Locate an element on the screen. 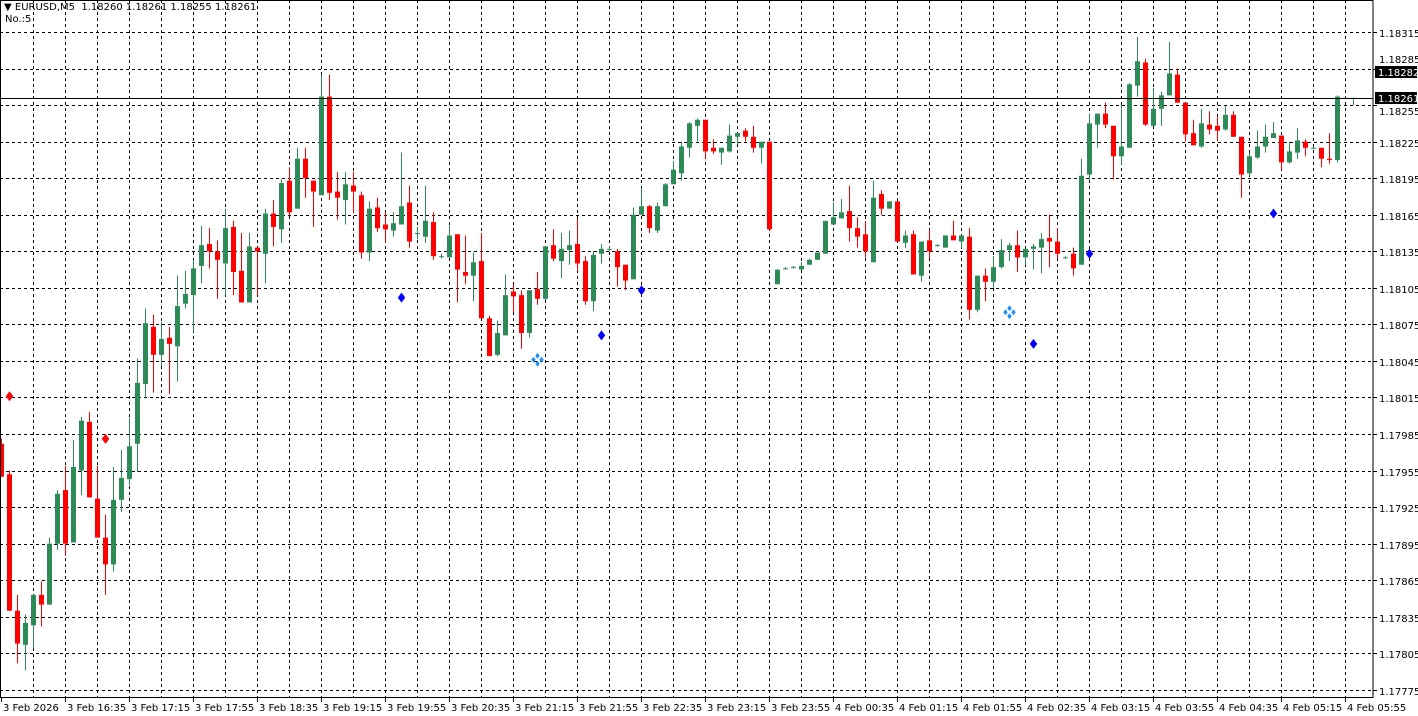 This screenshot has height=716, width=1418. price-label: 1.17895 is located at coordinates (1398, 546).